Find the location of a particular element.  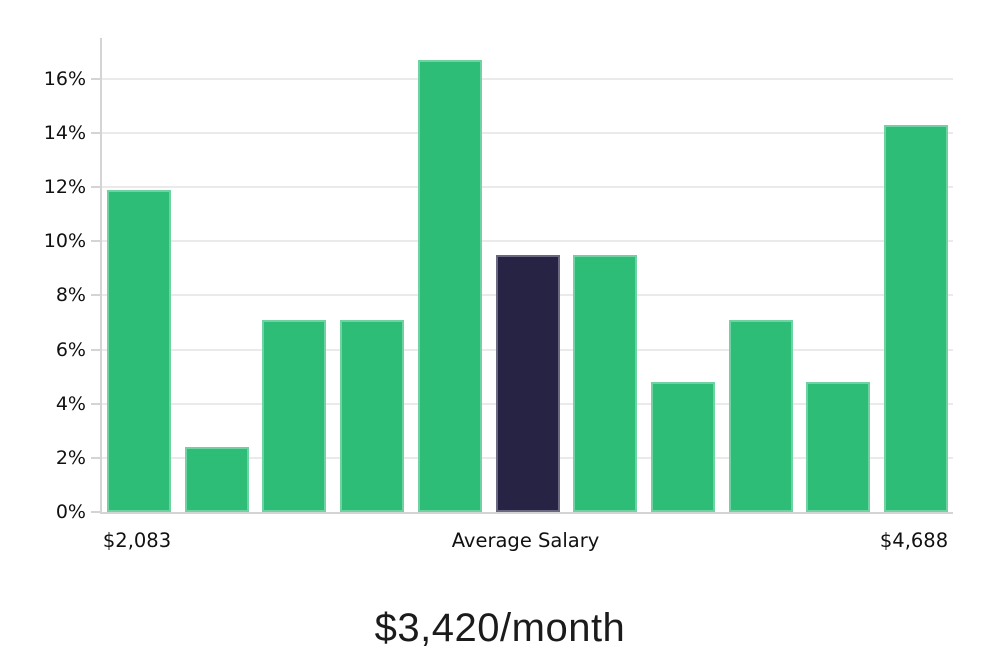

x-axis-label-max: $4,688 is located at coordinates (914, 540).